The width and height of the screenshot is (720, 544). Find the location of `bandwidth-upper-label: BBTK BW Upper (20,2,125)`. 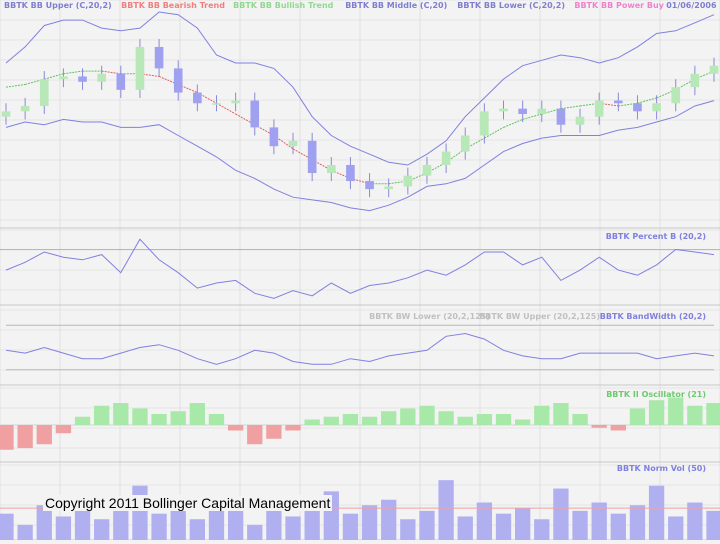

bandwidth-upper-label: BBTK BW Upper (20,2,125) is located at coordinates (539, 316).